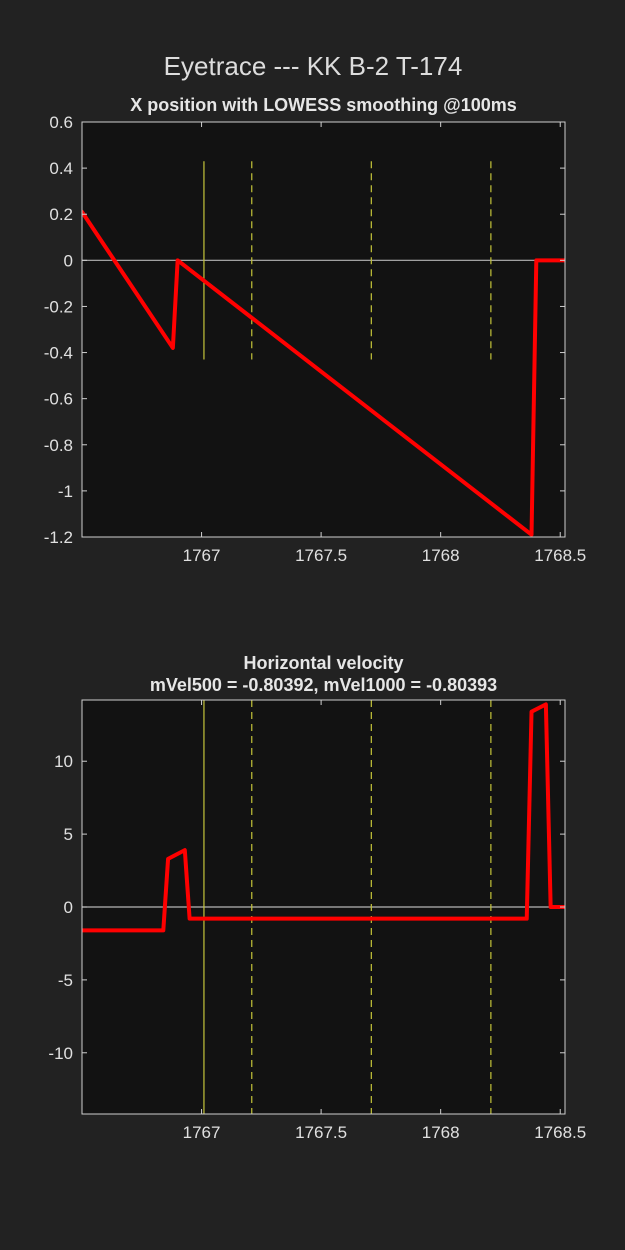 This screenshot has height=1250, width=625. I want to click on y-tick-label: 0.4, so click(61, 168).